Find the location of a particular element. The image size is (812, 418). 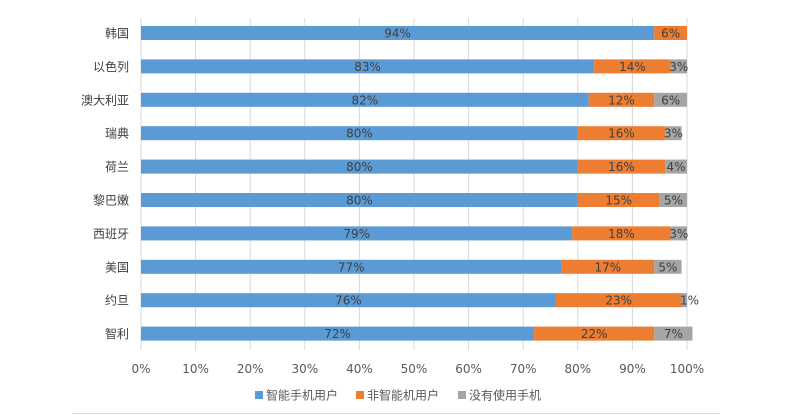

data-label: 72% is located at coordinates (337, 334).